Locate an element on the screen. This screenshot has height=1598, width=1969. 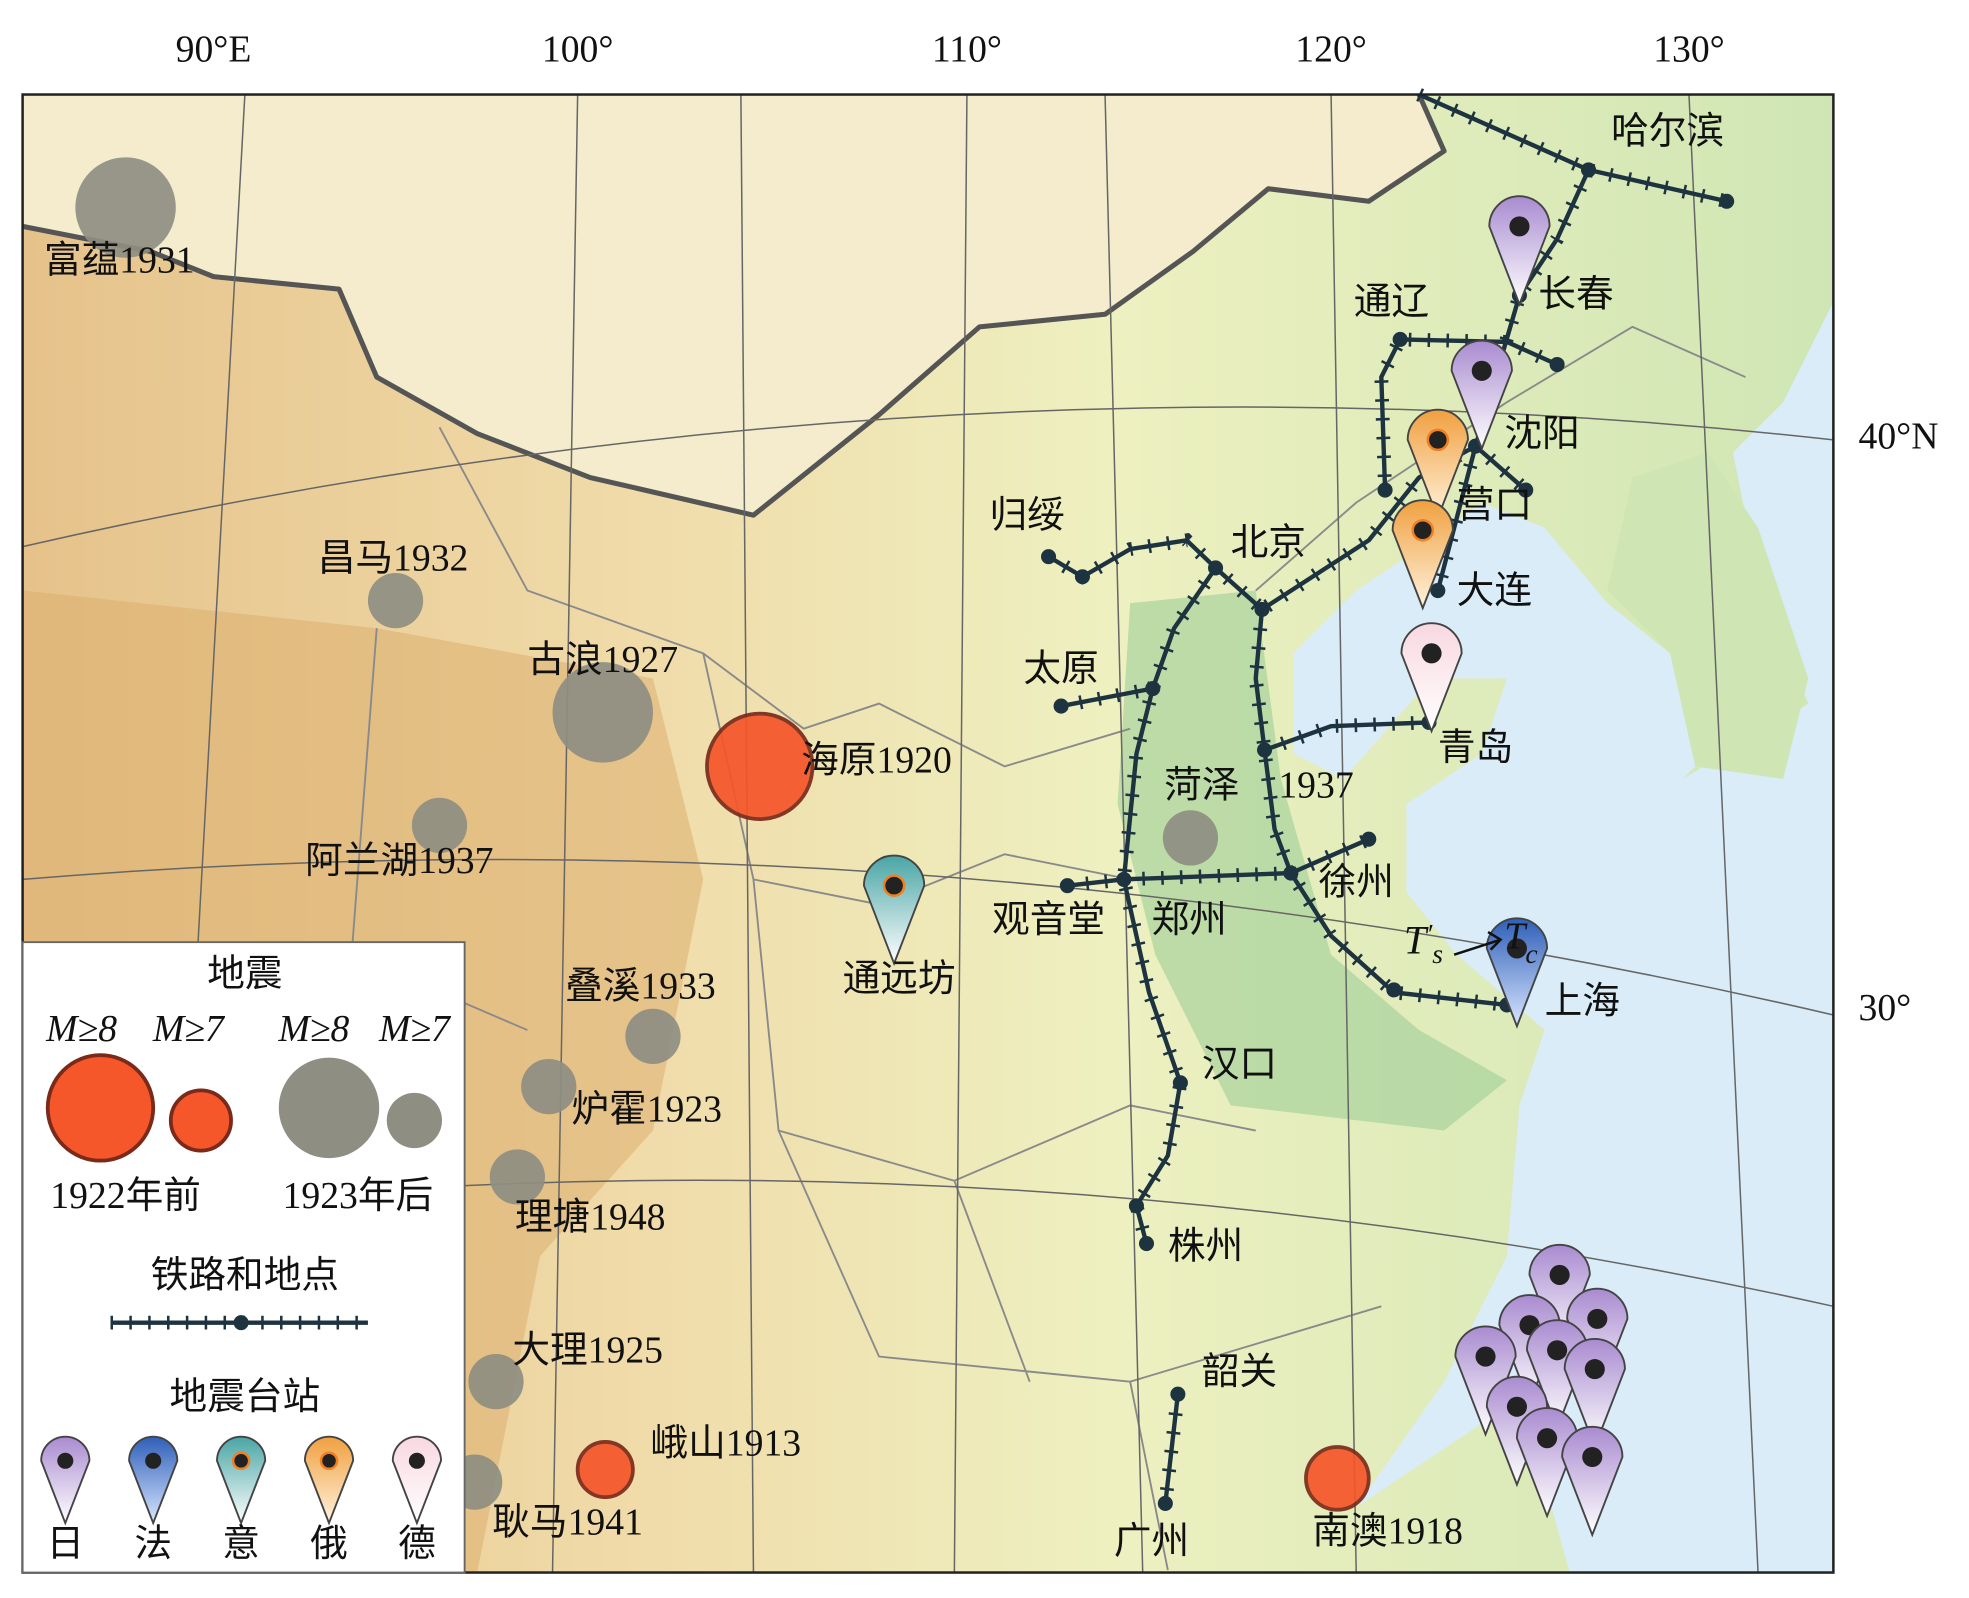
city-label: 营口 is located at coordinates (1494, 506).